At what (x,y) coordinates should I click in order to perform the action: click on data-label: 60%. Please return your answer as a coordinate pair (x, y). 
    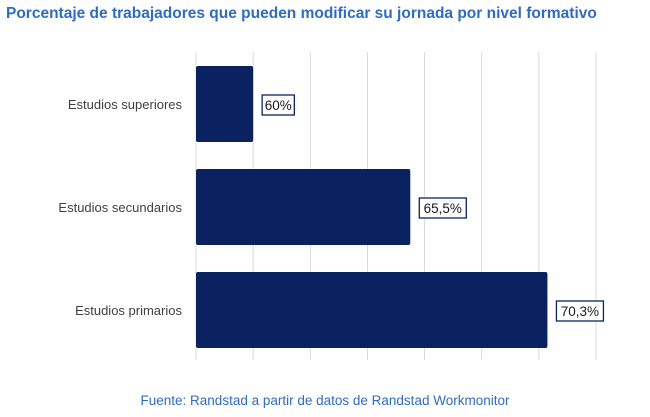
    Looking at the image, I should click on (278, 105).